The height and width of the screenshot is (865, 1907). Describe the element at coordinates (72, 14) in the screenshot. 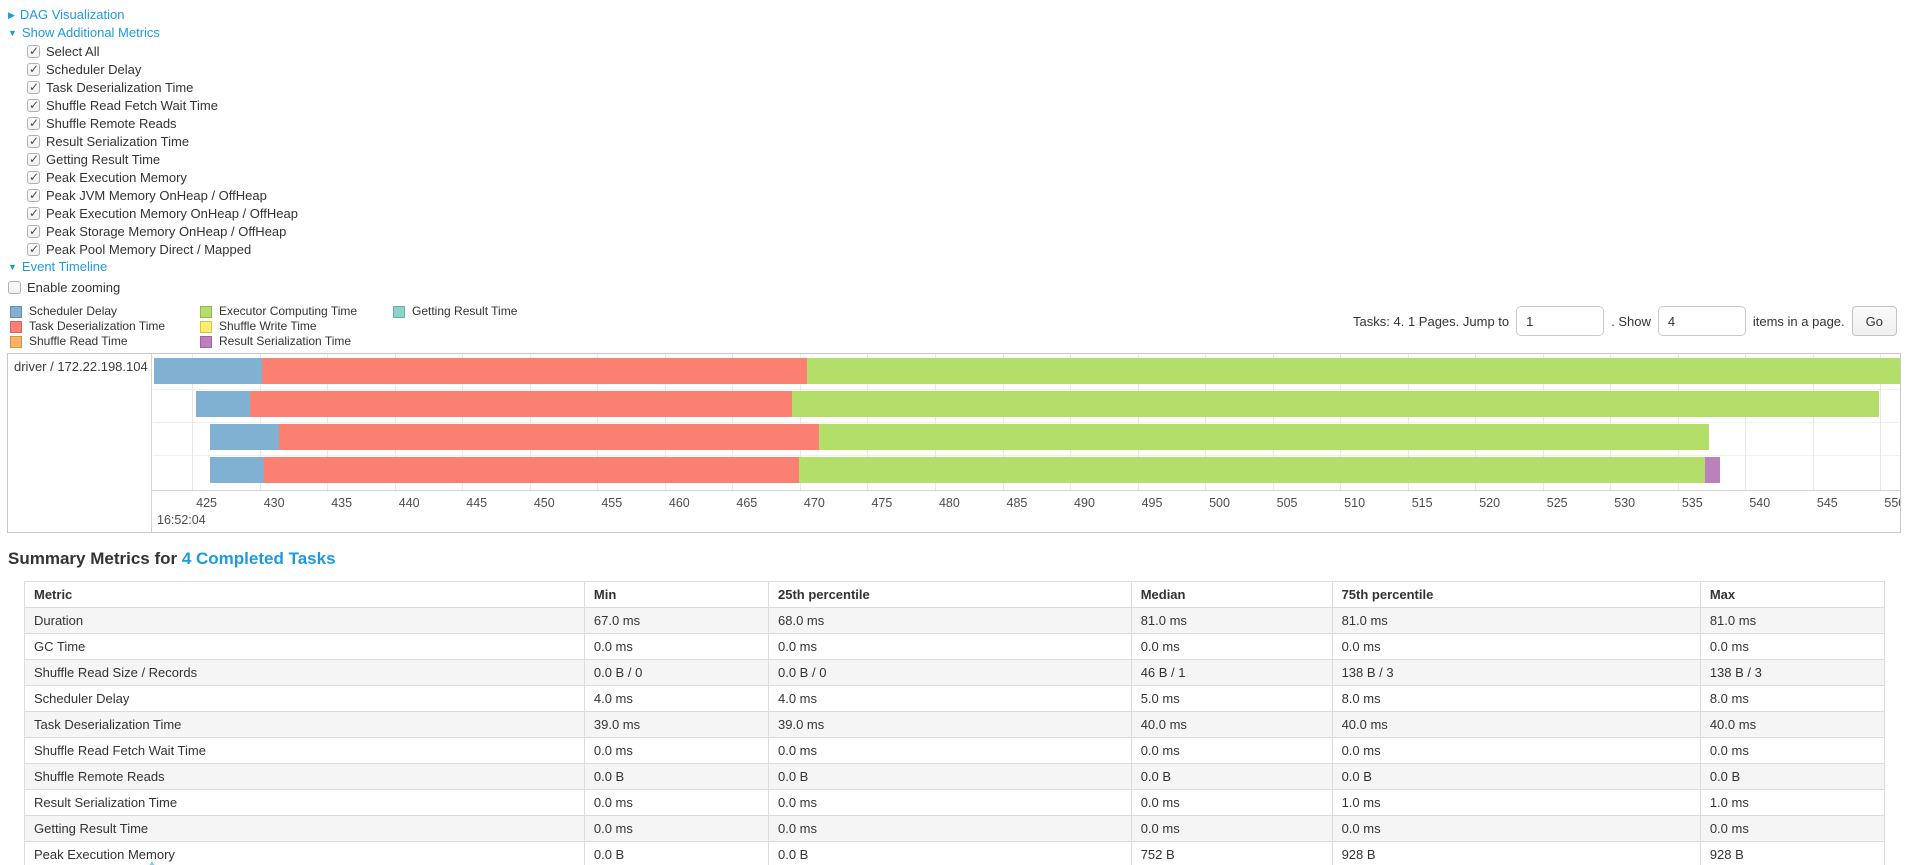

I see `section-dag-visualization-label: DAG Visualization` at that location.